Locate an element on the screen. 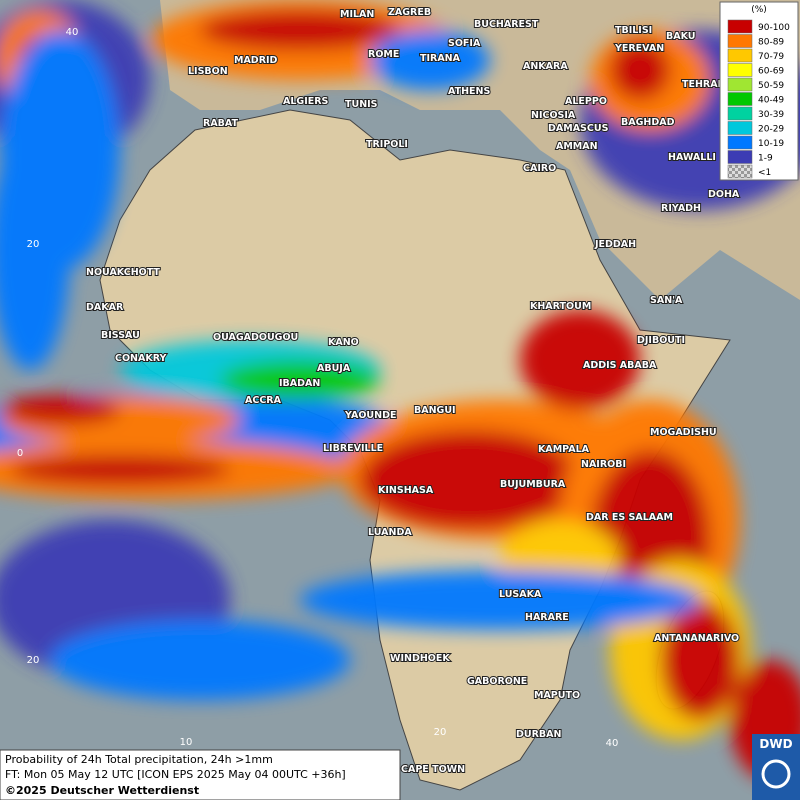 This screenshot has width=800, height=800. city-label: AMMAN is located at coordinates (577, 146).